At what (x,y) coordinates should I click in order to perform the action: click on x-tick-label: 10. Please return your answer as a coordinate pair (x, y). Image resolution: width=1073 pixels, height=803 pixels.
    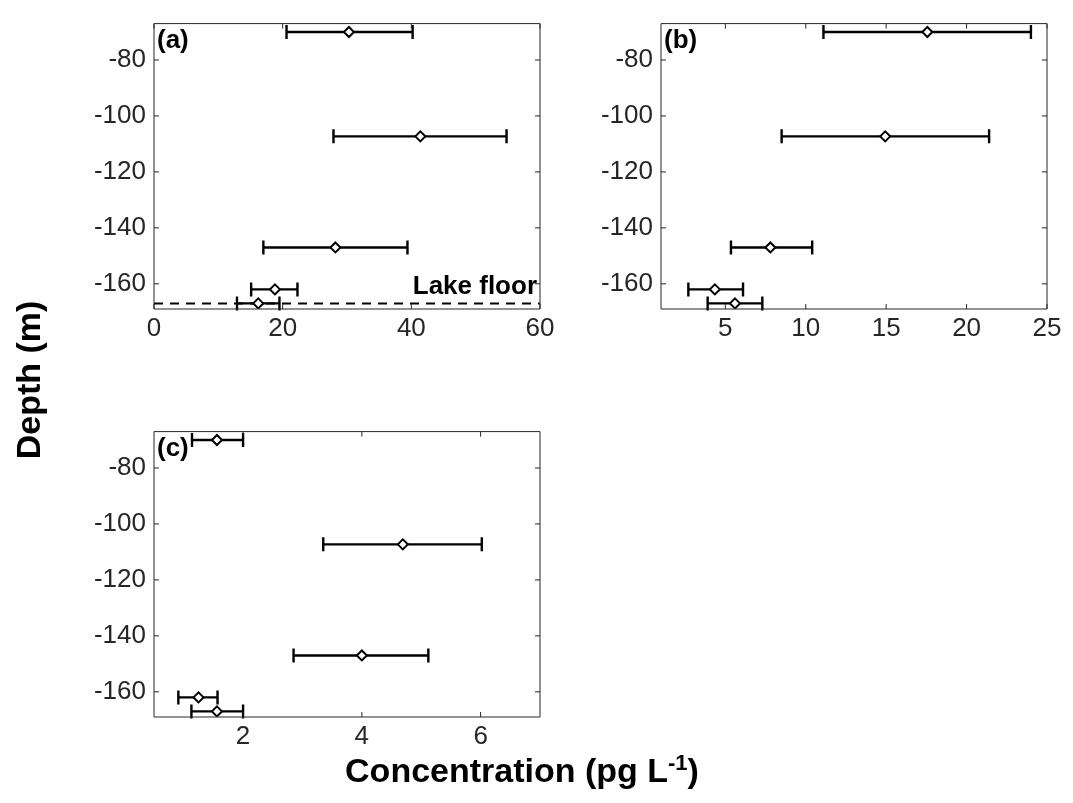
    Looking at the image, I should click on (806, 326).